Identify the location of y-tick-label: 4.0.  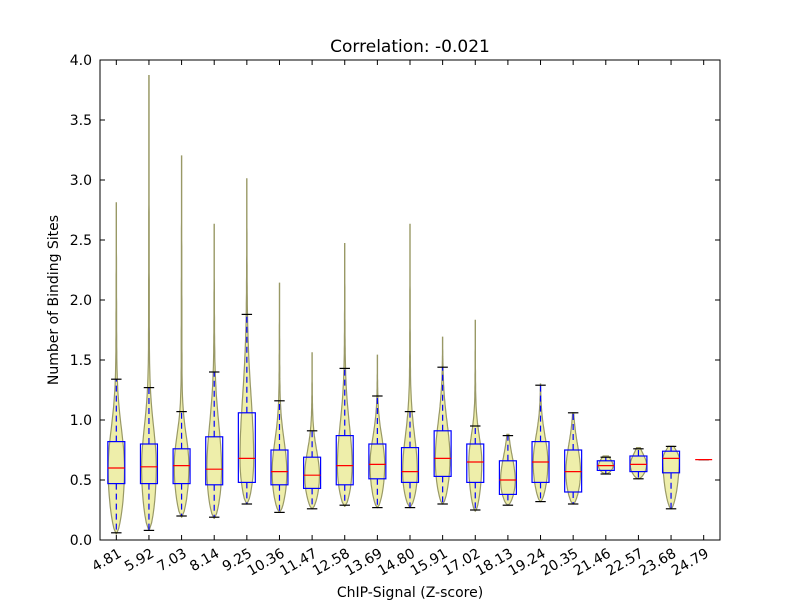
(81, 61).